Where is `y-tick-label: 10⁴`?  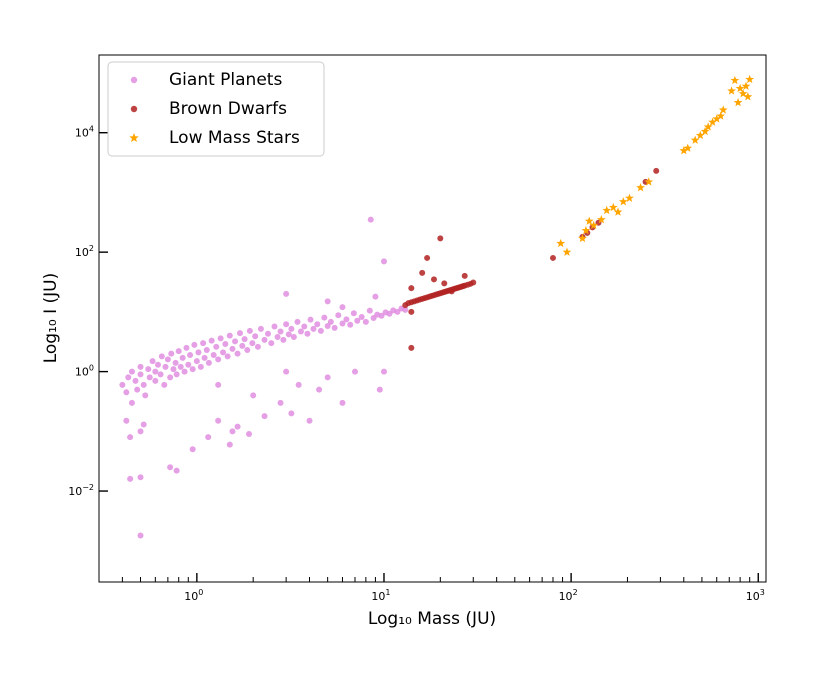 y-tick-label: 10⁴ is located at coordinates (84, 132).